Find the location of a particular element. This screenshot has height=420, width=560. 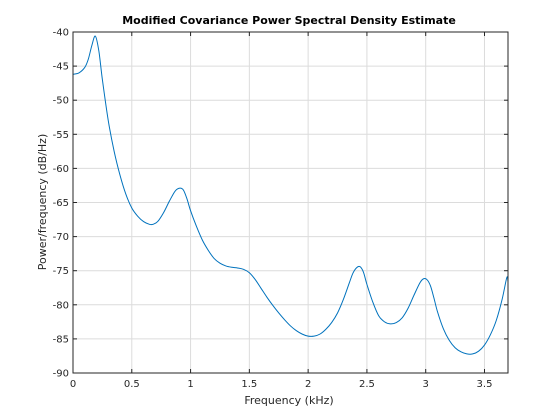

x-tick-label: 3.5 is located at coordinates (485, 384).